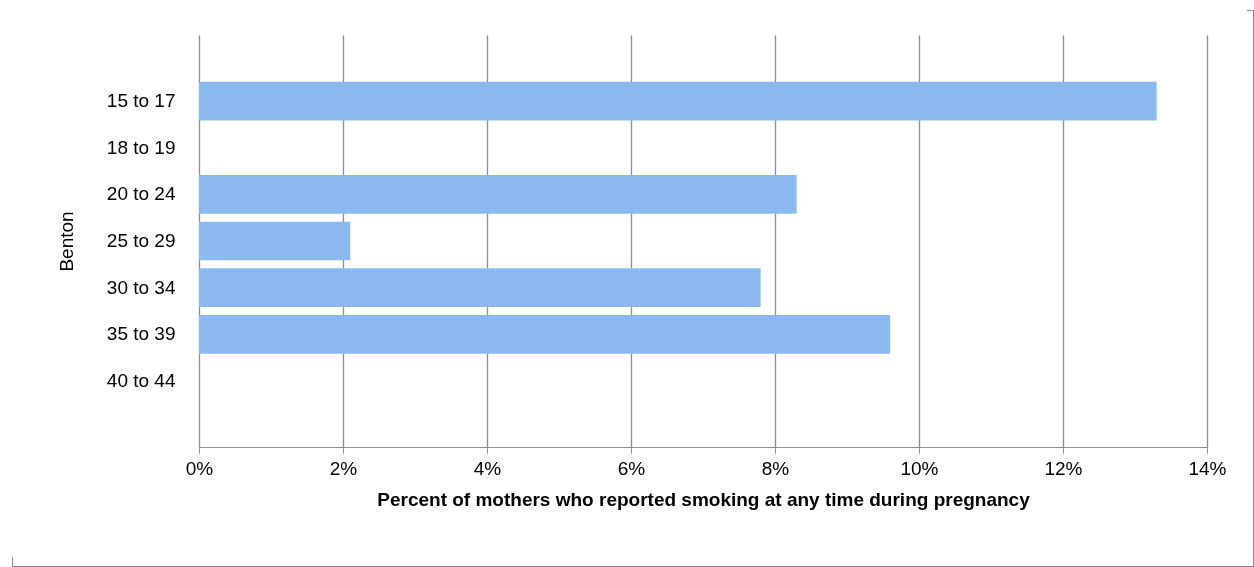 This screenshot has height=567, width=1254. What do you see at coordinates (141, 147) in the screenshot?
I see `y-tick-label: 18 to 19` at bounding box center [141, 147].